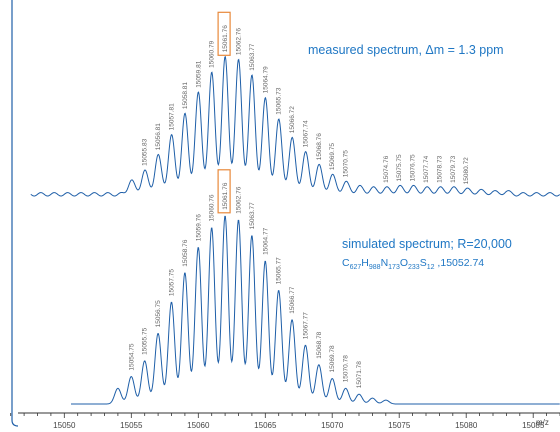 This screenshot has width=560, height=432. Describe the element at coordinates (426, 168) in the screenshot. I see `measured-peak-label: 15077.74` at that location.